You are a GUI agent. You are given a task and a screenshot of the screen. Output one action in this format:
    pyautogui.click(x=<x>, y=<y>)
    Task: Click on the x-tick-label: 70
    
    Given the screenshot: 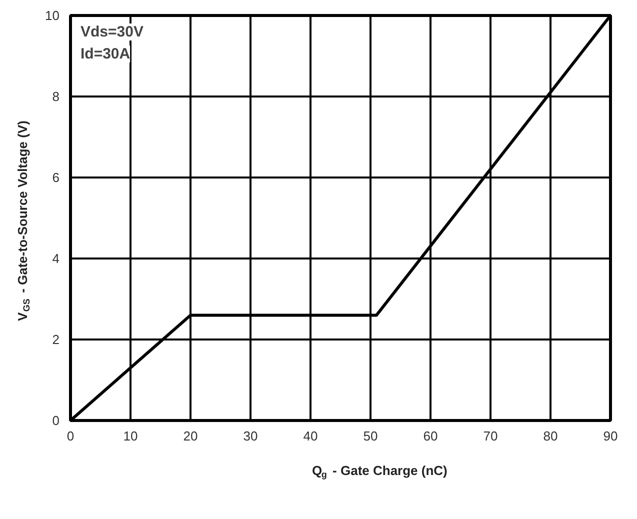 What is the action you would take?
    pyautogui.click(x=490, y=436)
    